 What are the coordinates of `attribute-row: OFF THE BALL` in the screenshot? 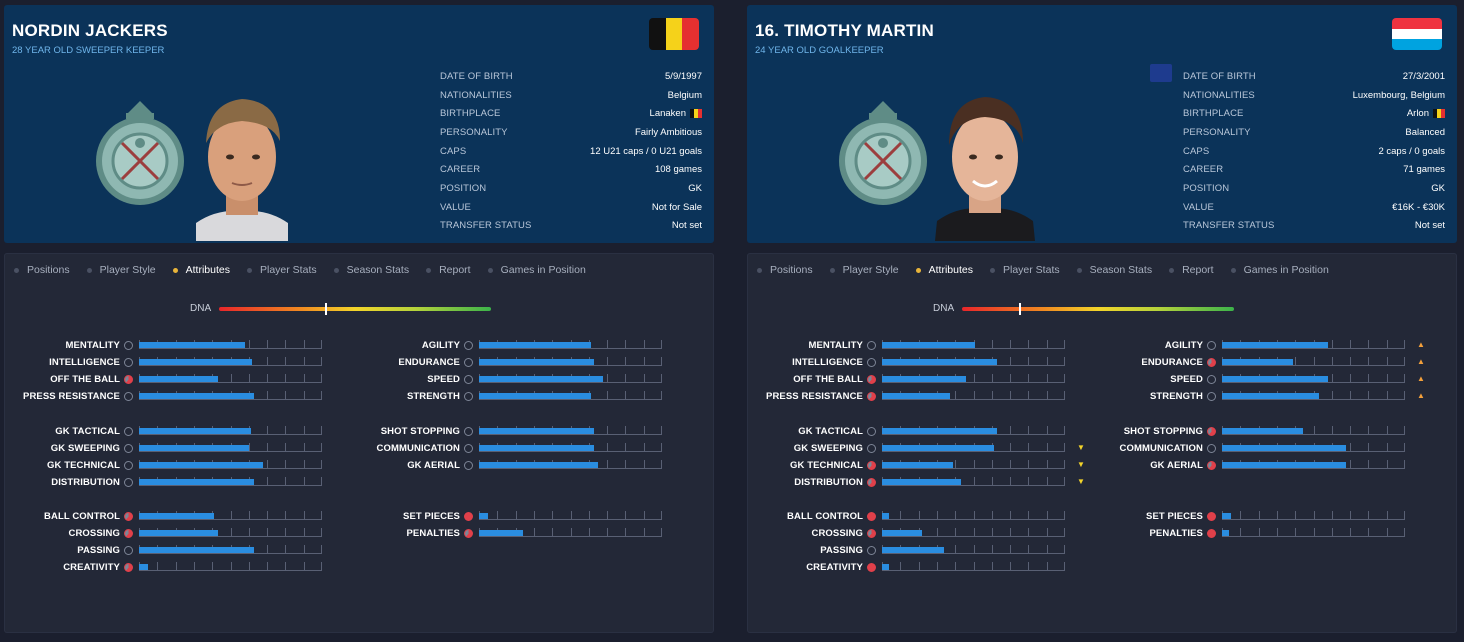 It's located at (906, 379).